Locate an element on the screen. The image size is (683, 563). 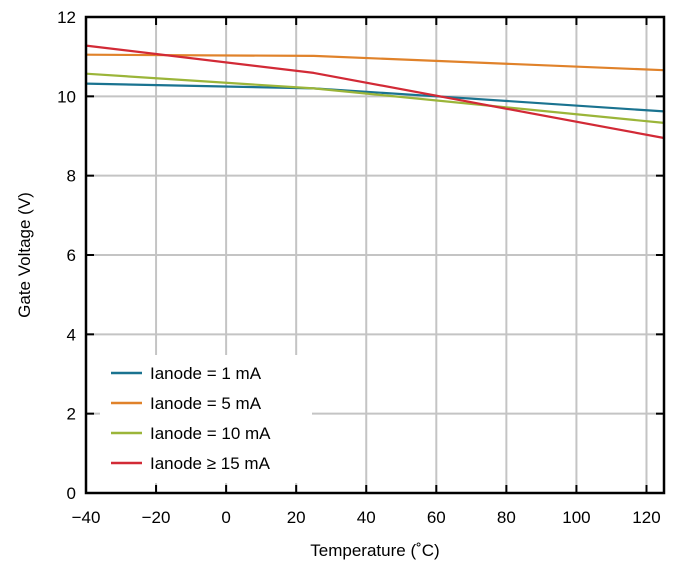
series-lines is located at coordinates (375, 92).